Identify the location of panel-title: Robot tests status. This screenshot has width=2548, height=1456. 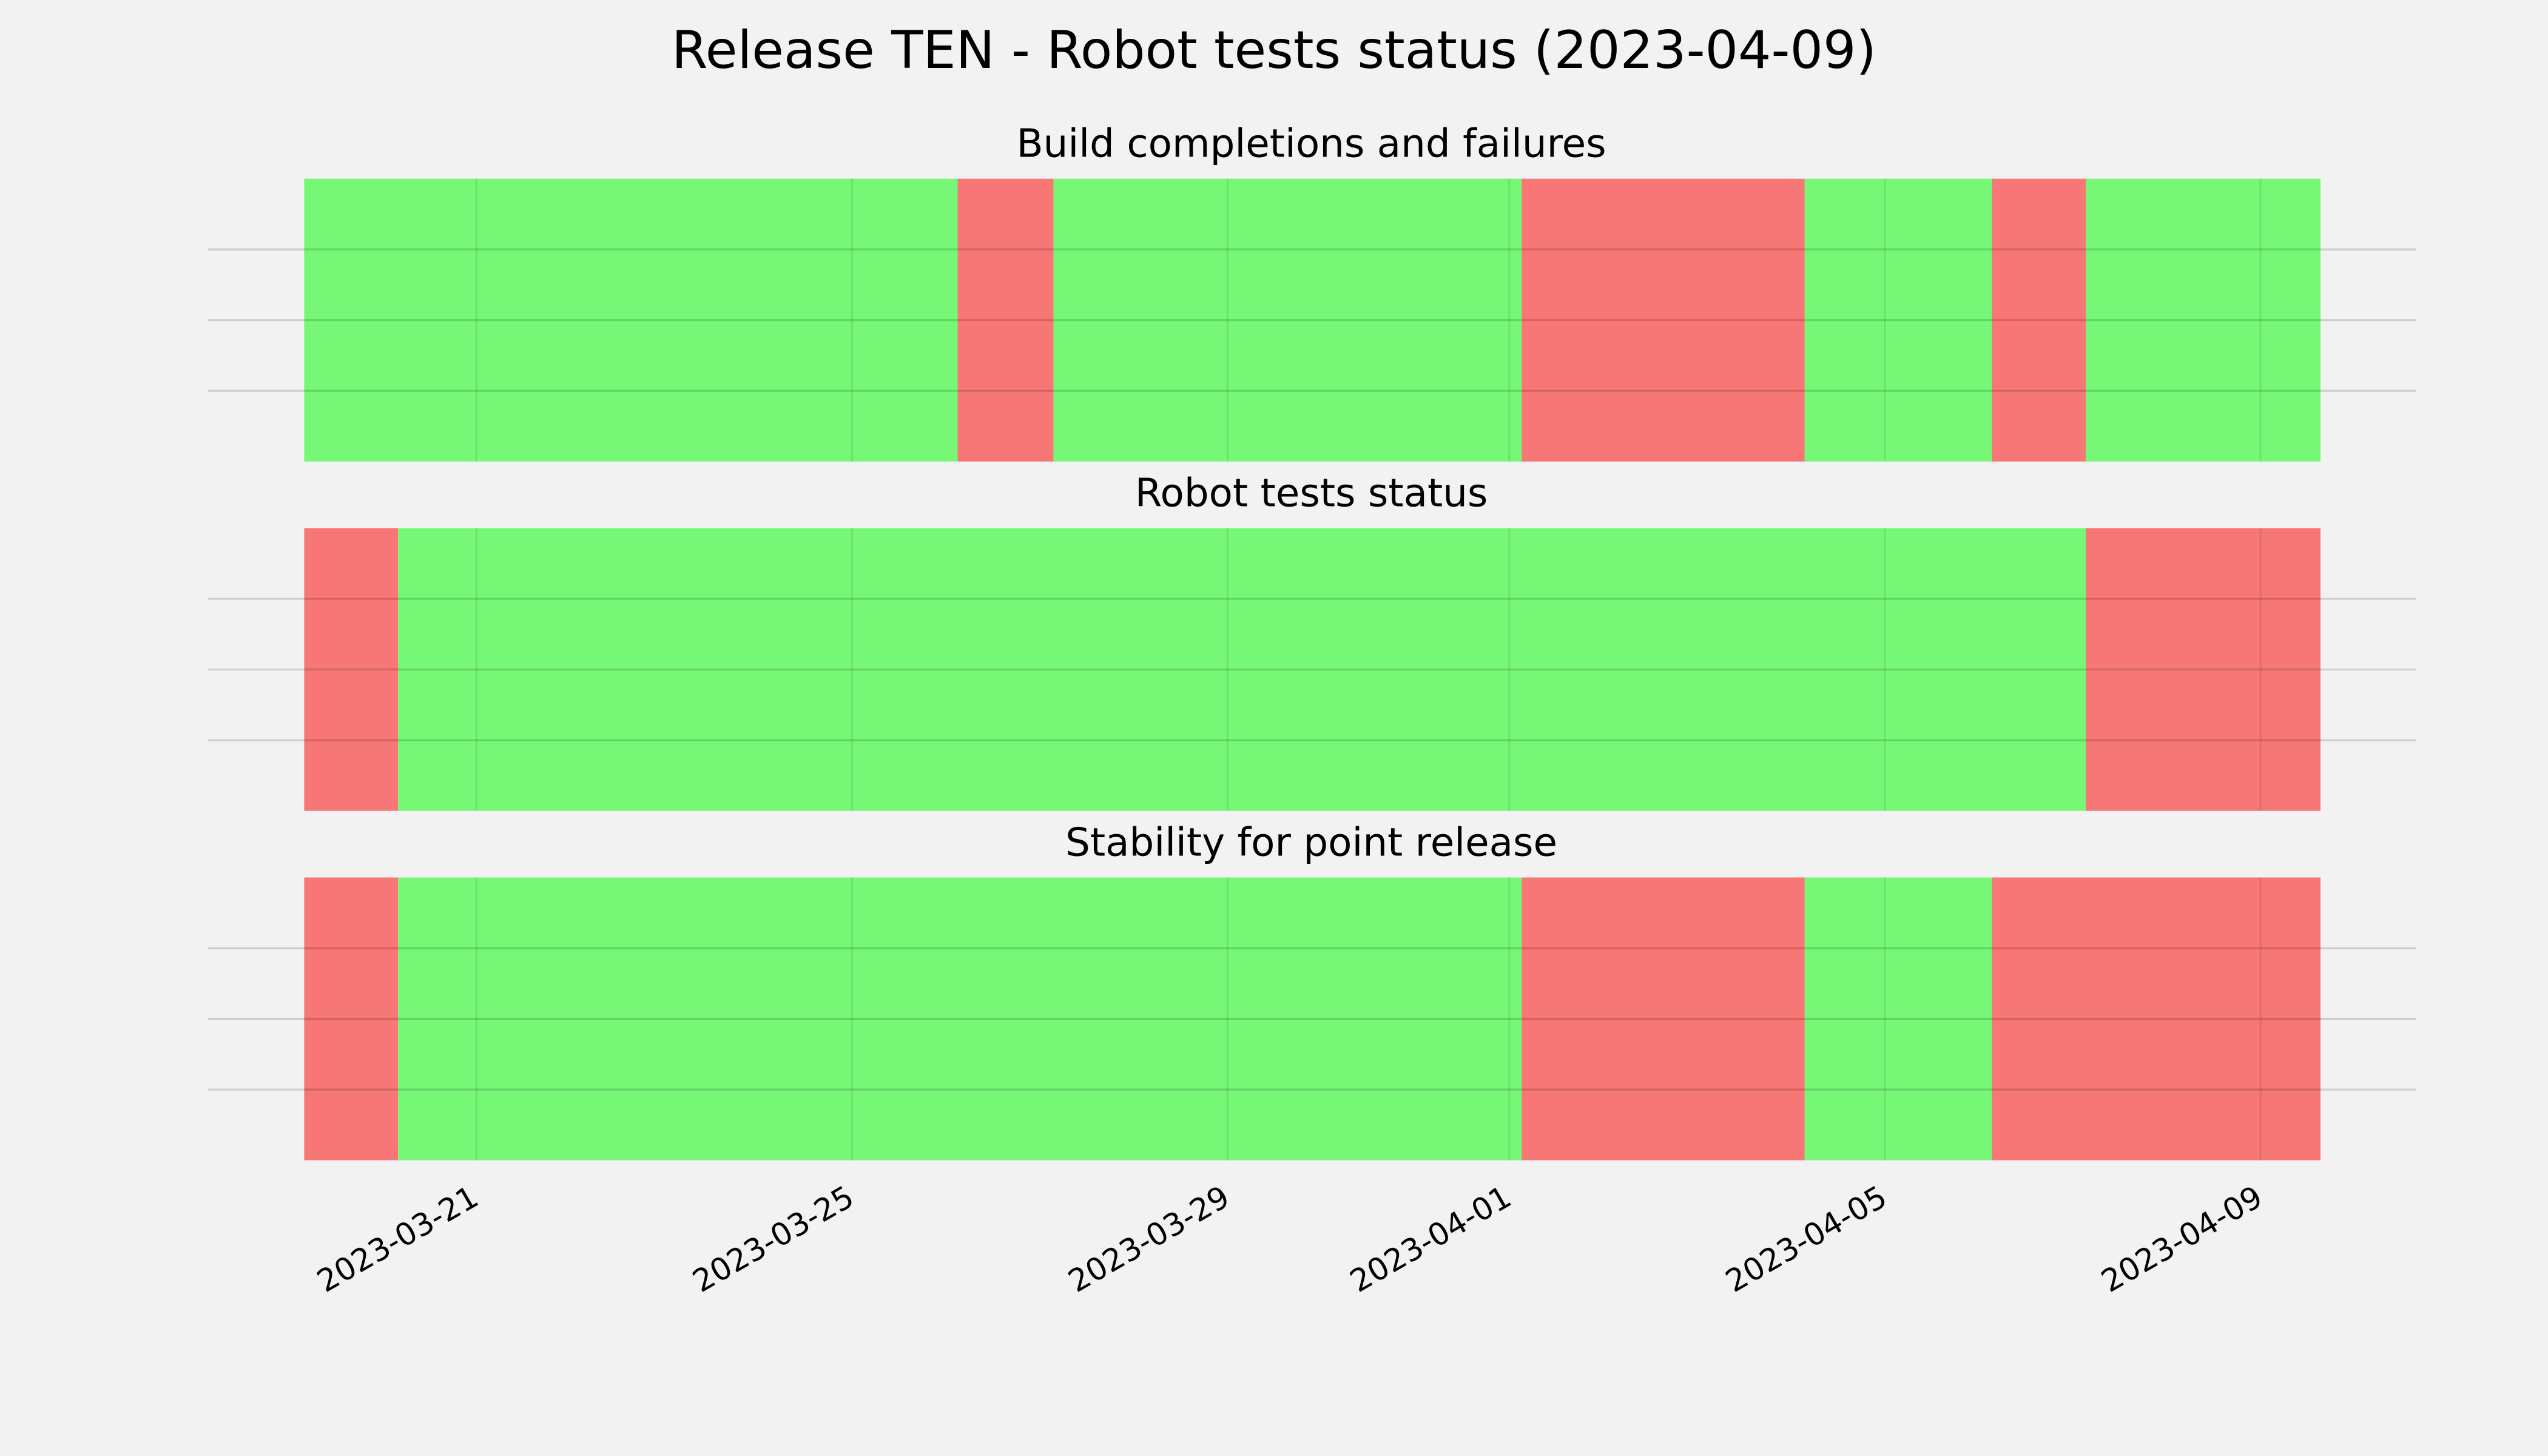
(1311, 493).